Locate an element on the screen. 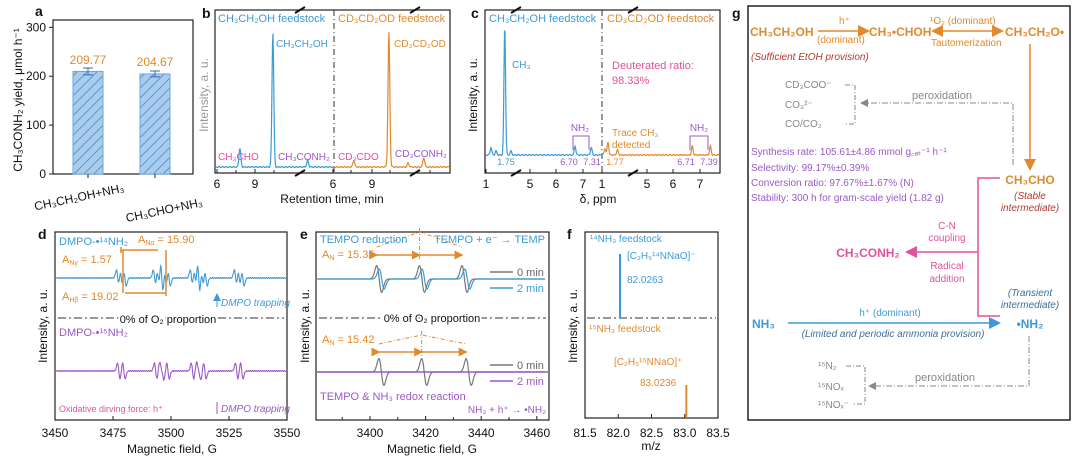 This screenshot has width=1080, height=462. series-title-d-bottom: DMPO-•¹⁵NH₂ is located at coordinates (93, 333).